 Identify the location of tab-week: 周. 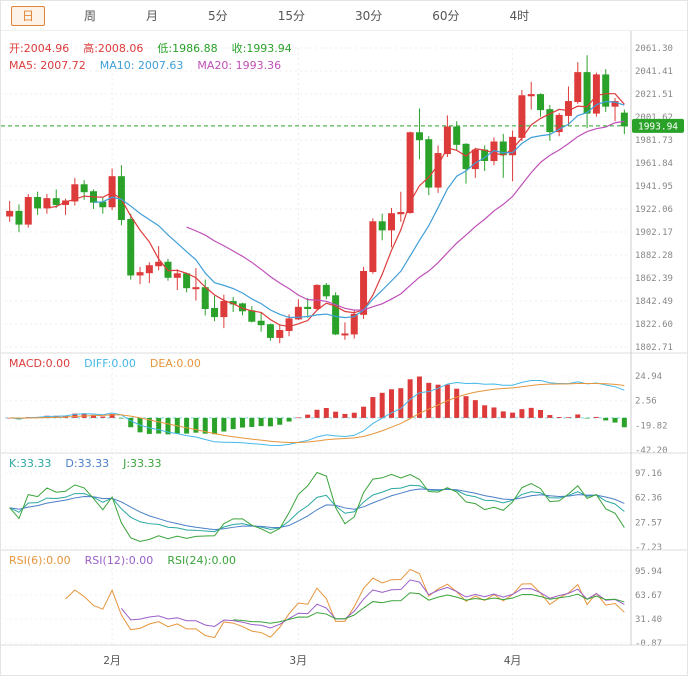
(90, 16).